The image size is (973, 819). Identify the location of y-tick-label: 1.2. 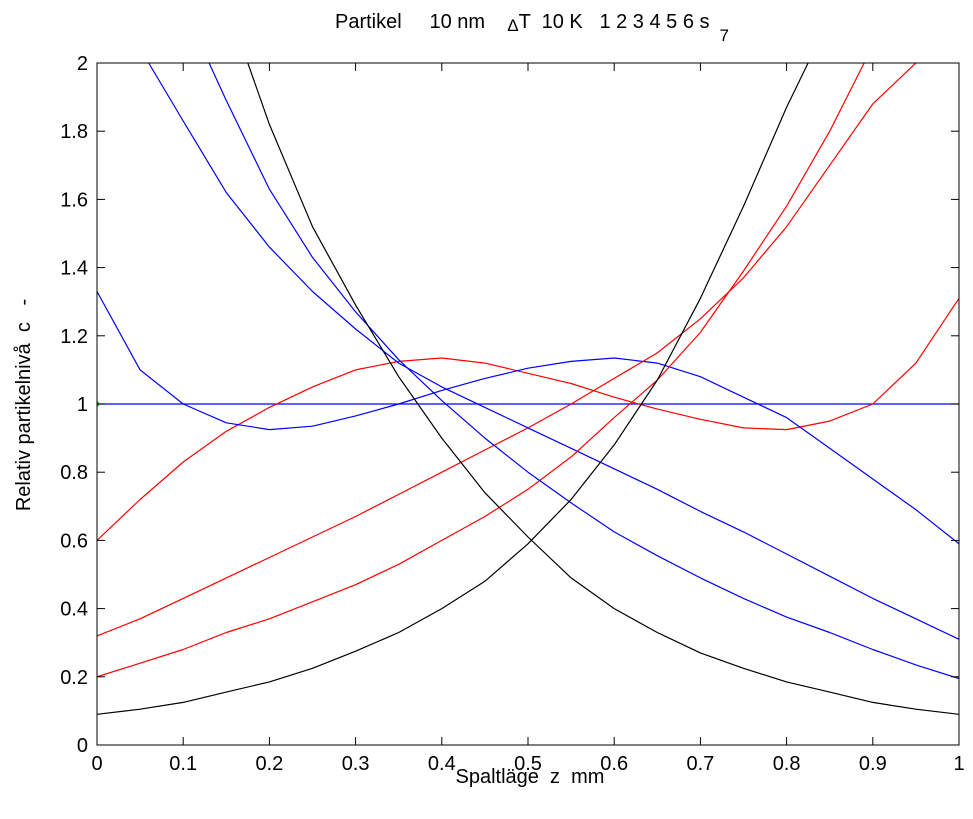
(74, 337).